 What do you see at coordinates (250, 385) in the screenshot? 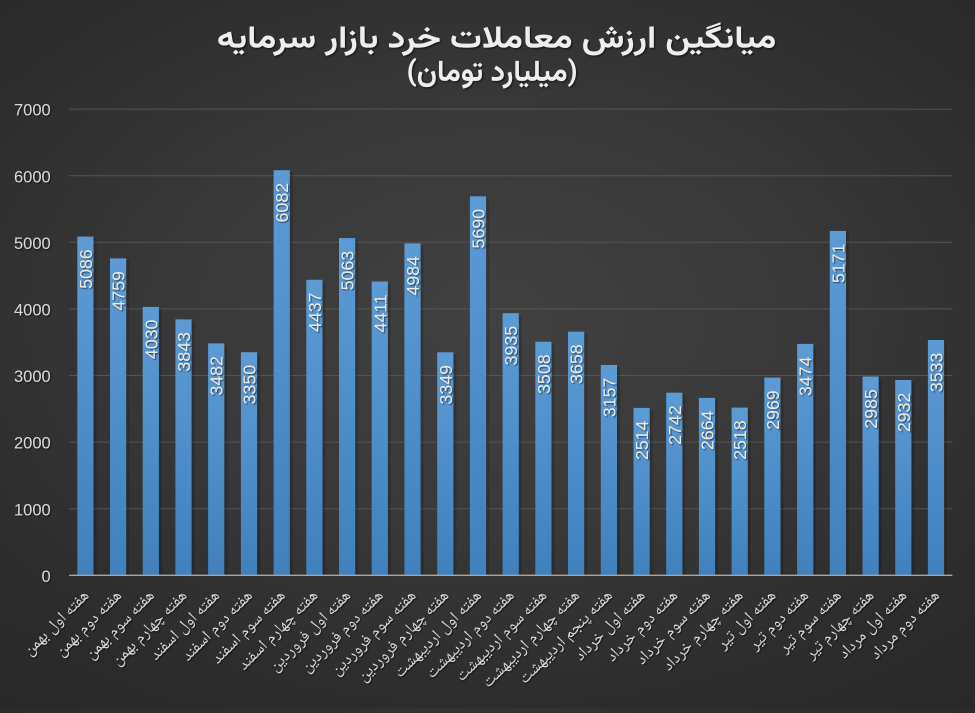
I see `svg-text: 3350` at bounding box center [250, 385].